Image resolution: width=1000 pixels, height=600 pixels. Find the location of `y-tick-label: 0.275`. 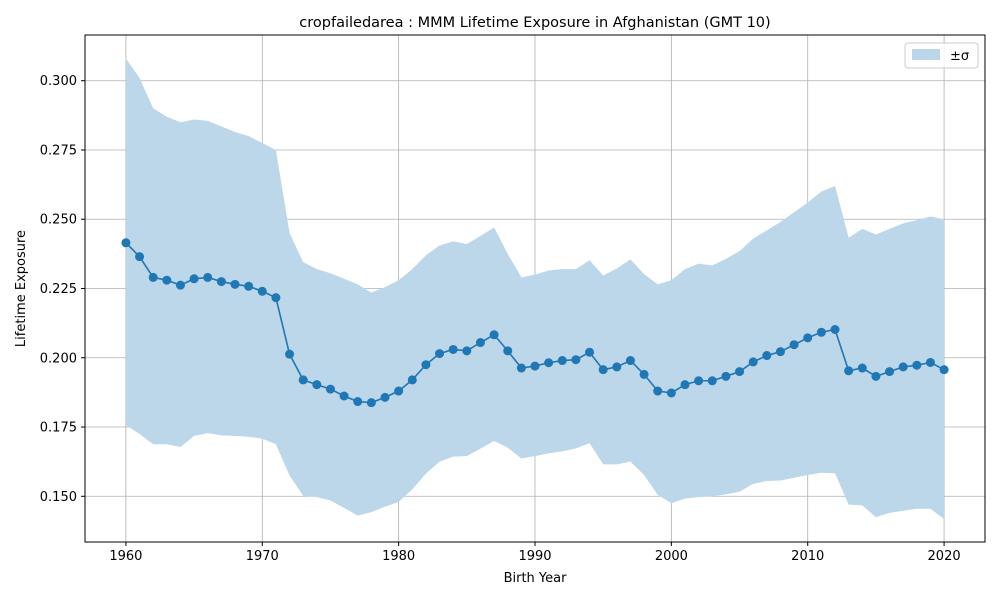

y-tick-label: 0.275 is located at coordinates (58, 150).